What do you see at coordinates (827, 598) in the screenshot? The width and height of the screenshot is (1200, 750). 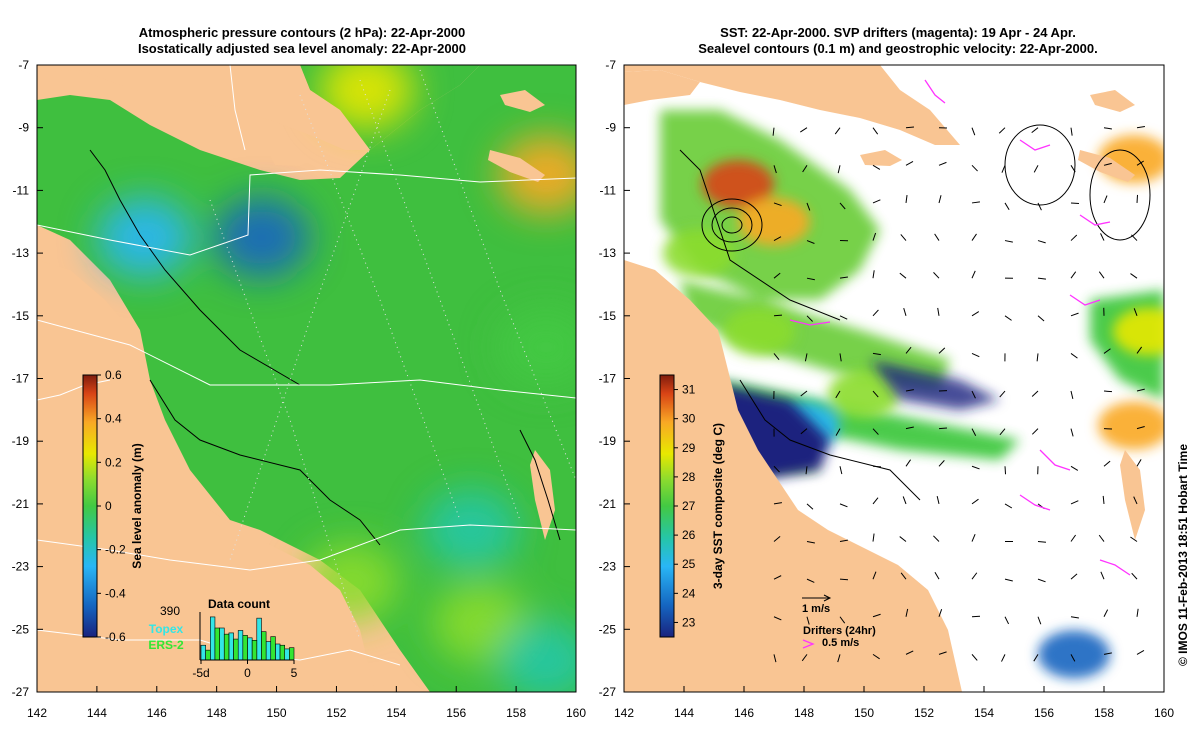 I see `velocity-scale-arrowhead` at bounding box center [827, 598].